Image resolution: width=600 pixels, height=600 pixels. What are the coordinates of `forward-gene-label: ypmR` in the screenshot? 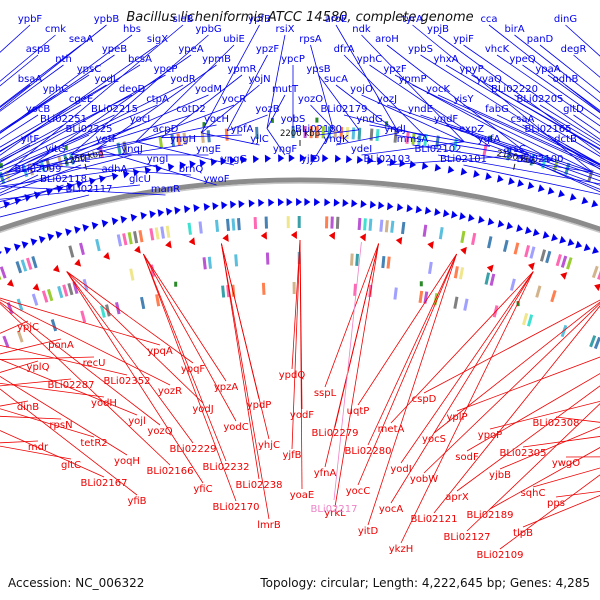 It's located at (242, 69).